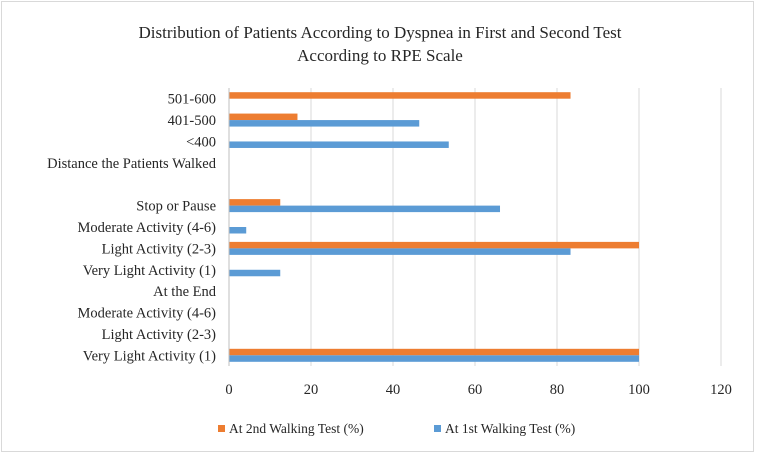 The image size is (757, 455). What do you see at coordinates (296, 428) in the screenshot?
I see `legend-label: At 2nd Walking Test (%)` at bounding box center [296, 428].